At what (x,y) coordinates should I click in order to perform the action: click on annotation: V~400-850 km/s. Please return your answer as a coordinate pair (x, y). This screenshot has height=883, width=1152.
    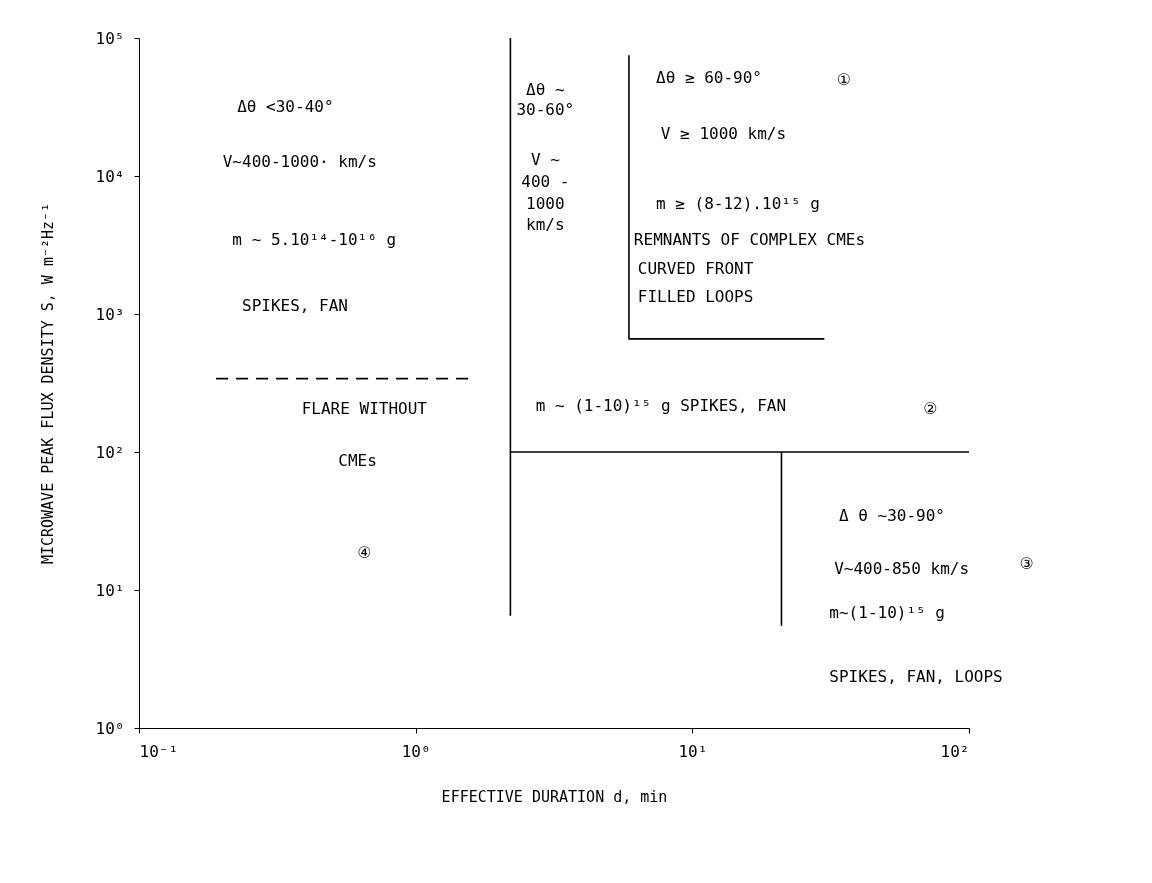
    Looking at the image, I should click on (902, 569).